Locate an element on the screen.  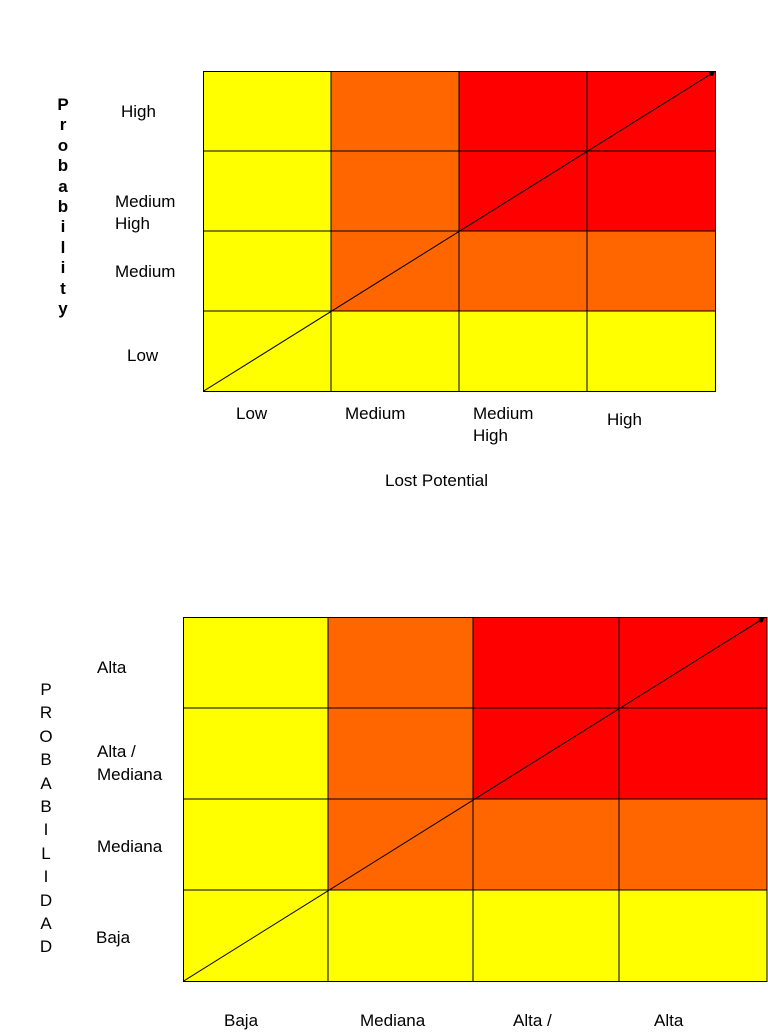
x-label-medium-high: Medium High is located at coordinates (503, 424).